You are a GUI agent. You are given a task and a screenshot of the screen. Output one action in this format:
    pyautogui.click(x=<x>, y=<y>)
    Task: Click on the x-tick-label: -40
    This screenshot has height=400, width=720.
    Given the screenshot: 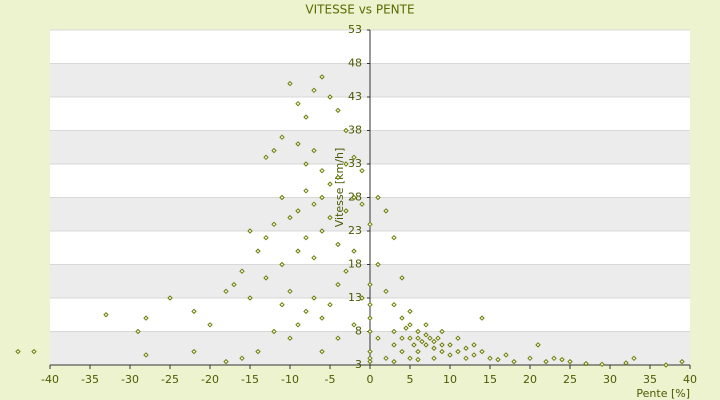 What is the action you would take?
    pyautogui.click(x=50, y=379)
    